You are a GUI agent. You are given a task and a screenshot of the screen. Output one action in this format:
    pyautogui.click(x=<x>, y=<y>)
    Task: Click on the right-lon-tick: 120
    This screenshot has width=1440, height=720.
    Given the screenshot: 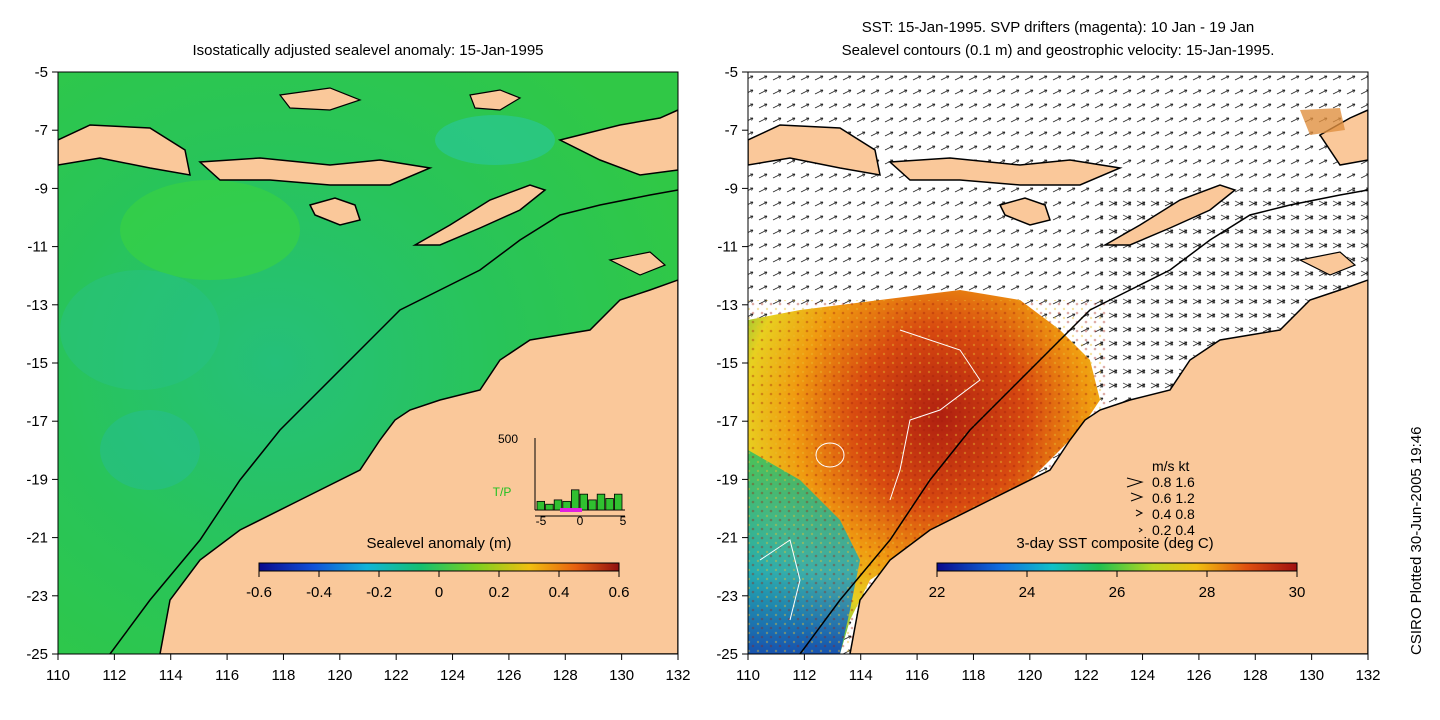 What is the action you would take?
    pyautogui.click(x=1029, y=675)
    